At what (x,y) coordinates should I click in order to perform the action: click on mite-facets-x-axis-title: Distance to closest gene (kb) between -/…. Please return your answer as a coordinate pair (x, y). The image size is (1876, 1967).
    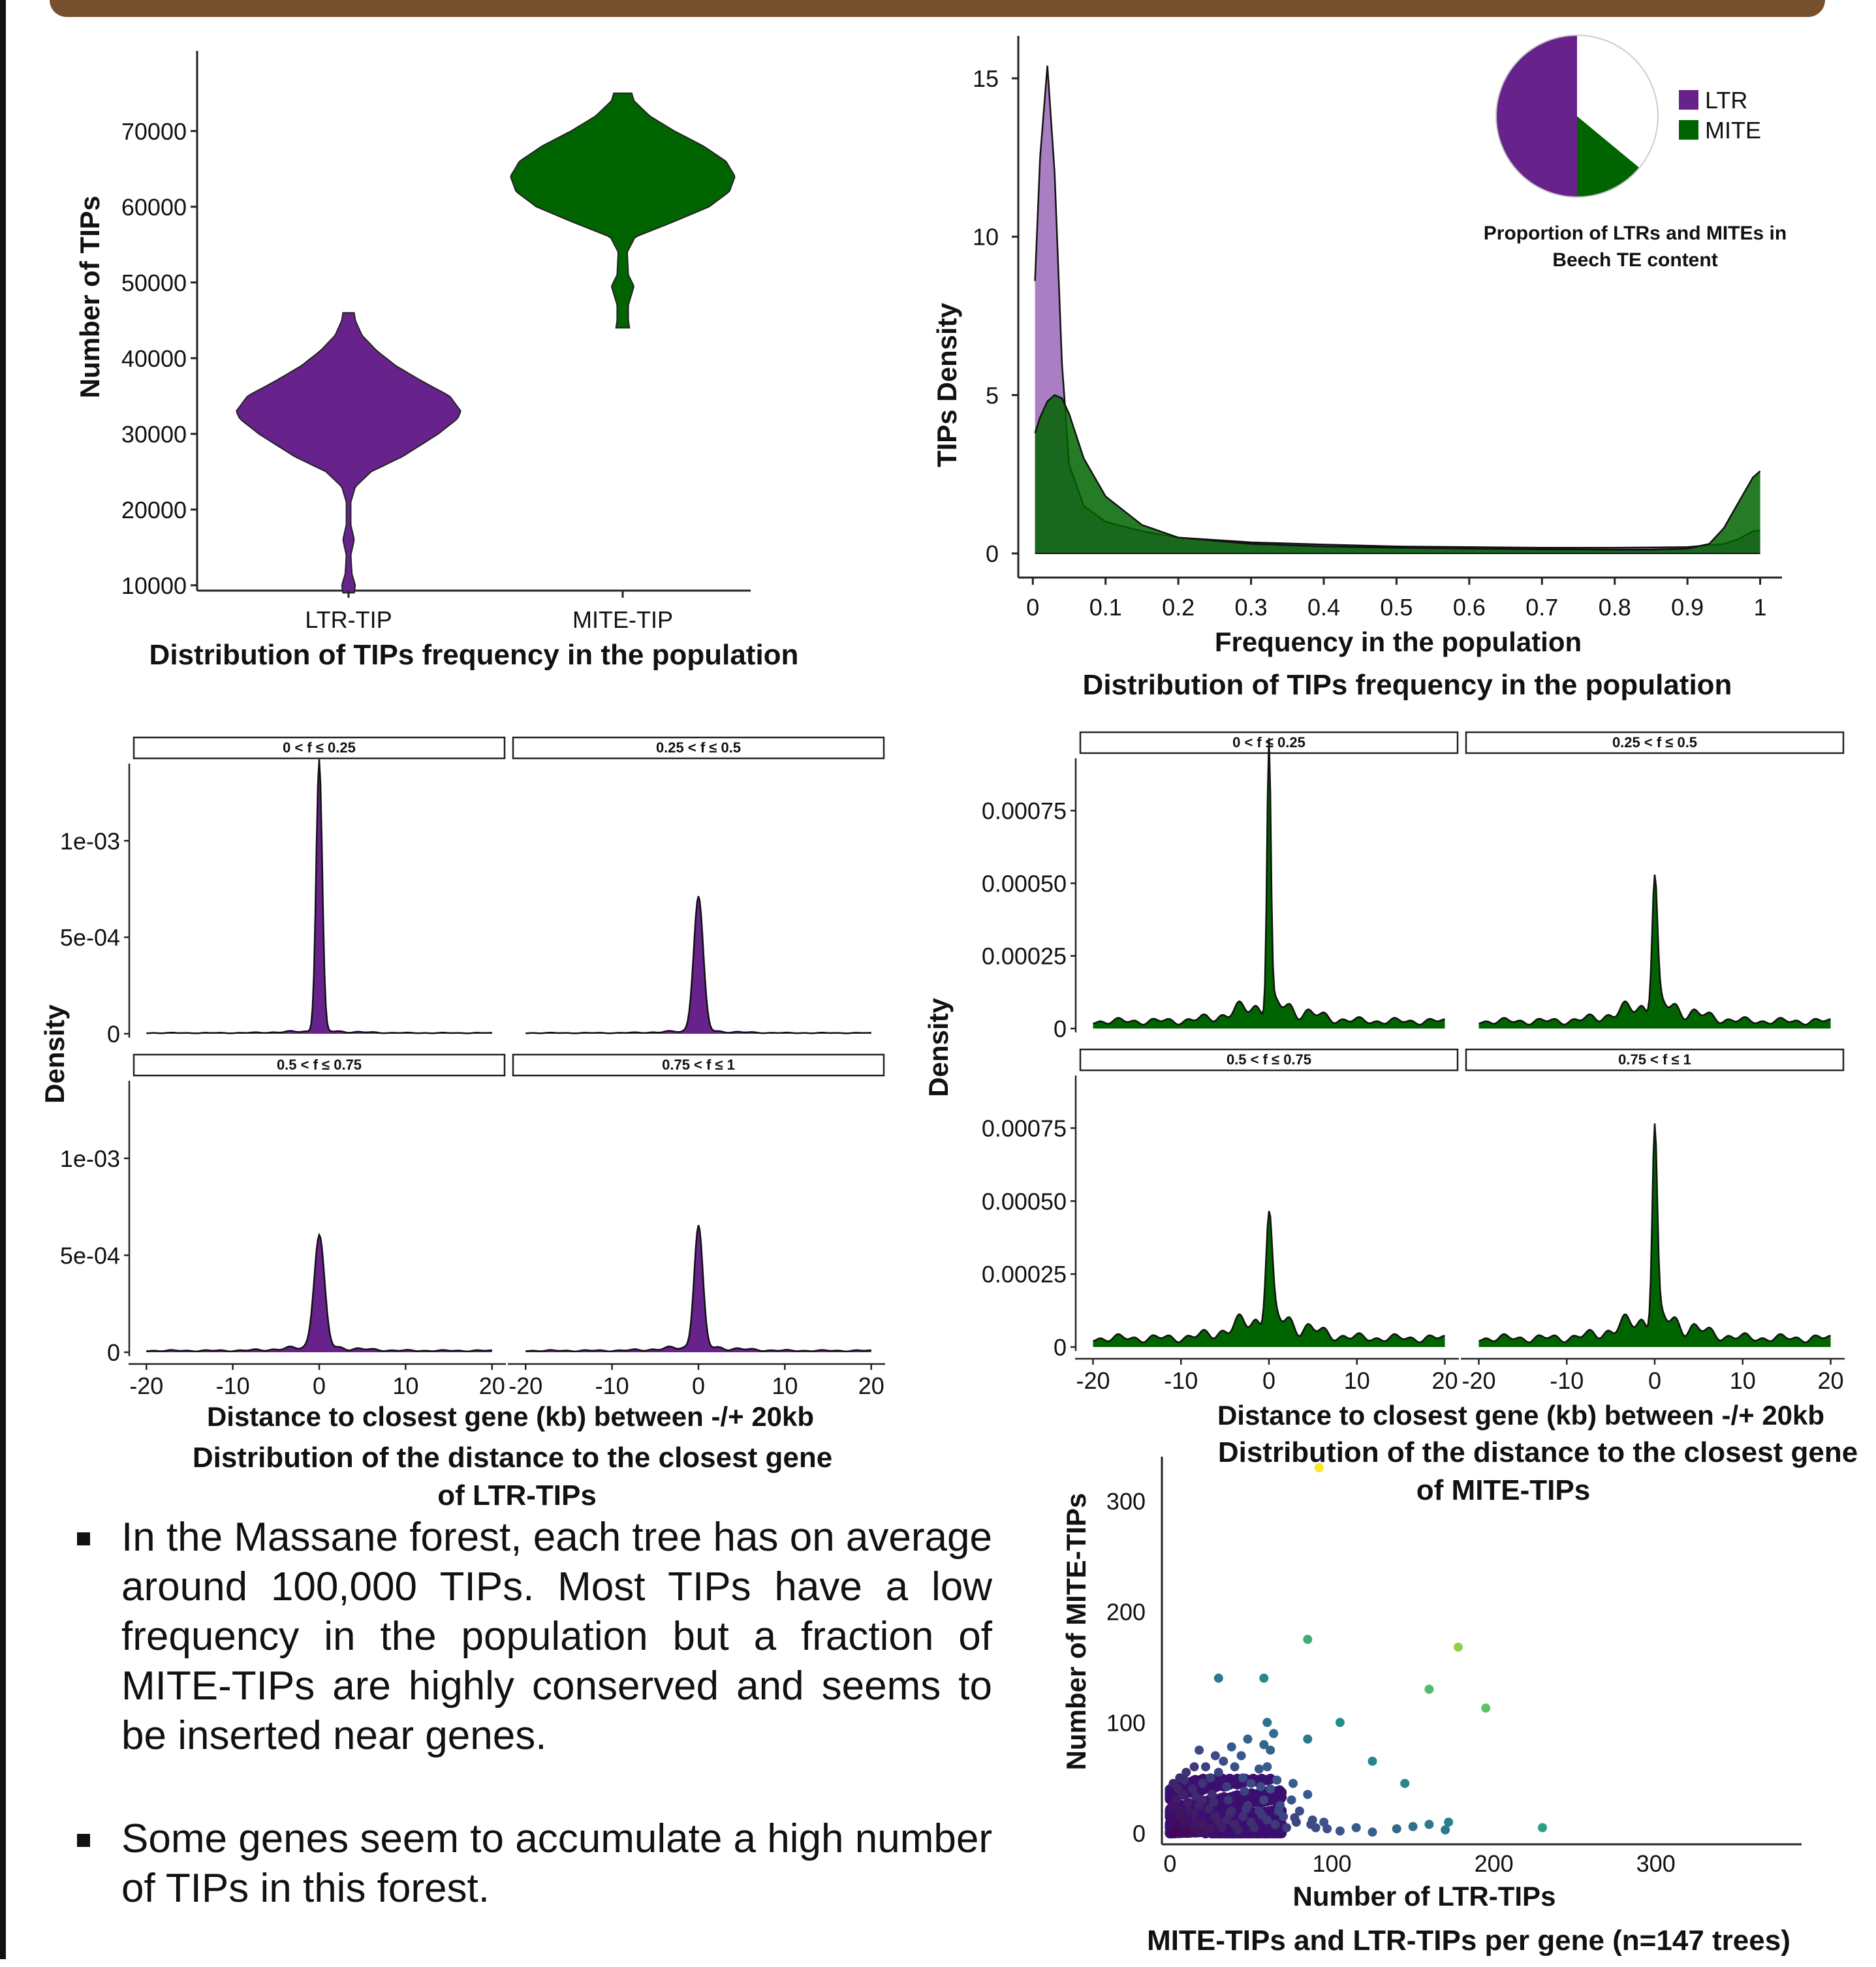
    Looking at the image, I should click on (1520, 1415).